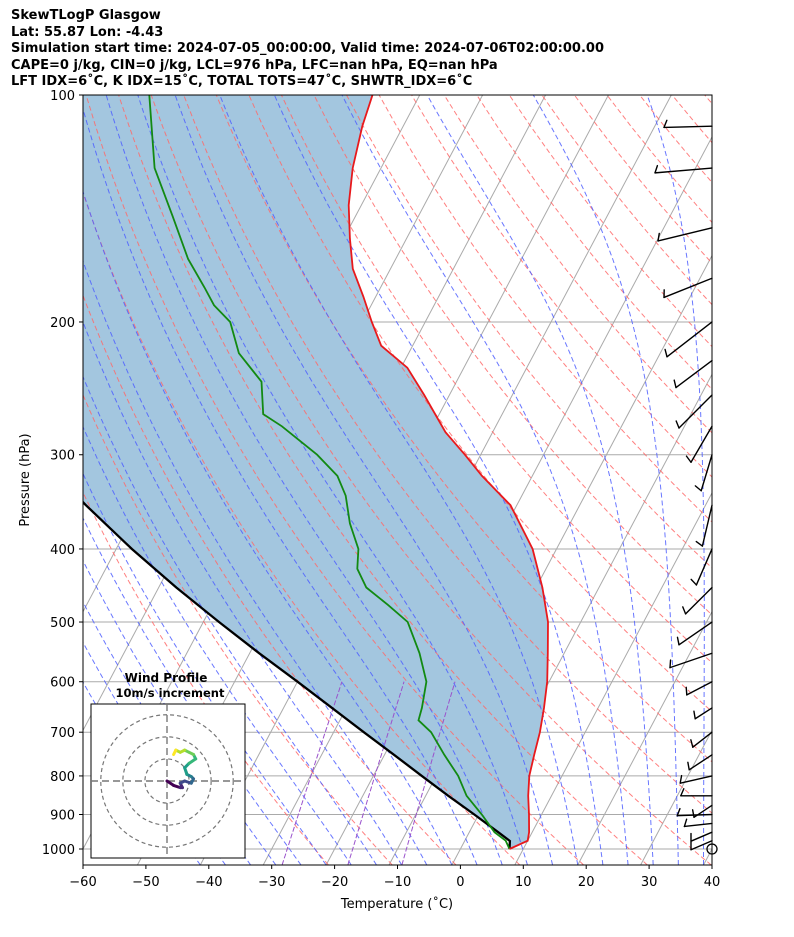  I want to click on y-tick-label: 600, so click(62, 683).